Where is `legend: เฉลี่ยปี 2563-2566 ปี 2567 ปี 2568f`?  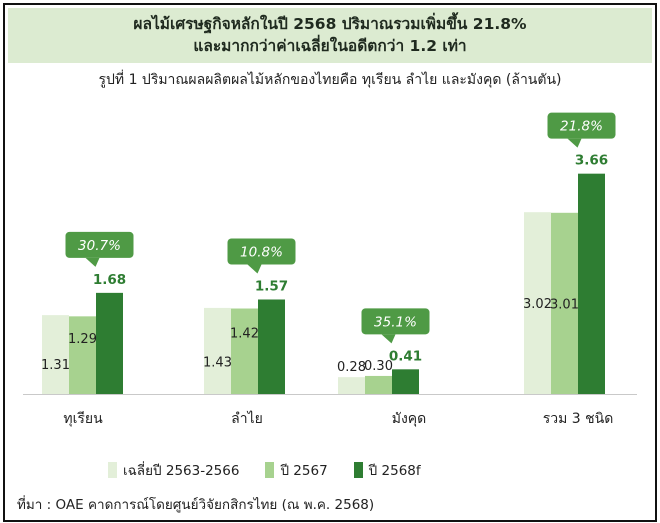 legend: เฉลี่ยปี 2563-2566 ปี 2567 ปี 2568f is located at coordinates (277, 470).